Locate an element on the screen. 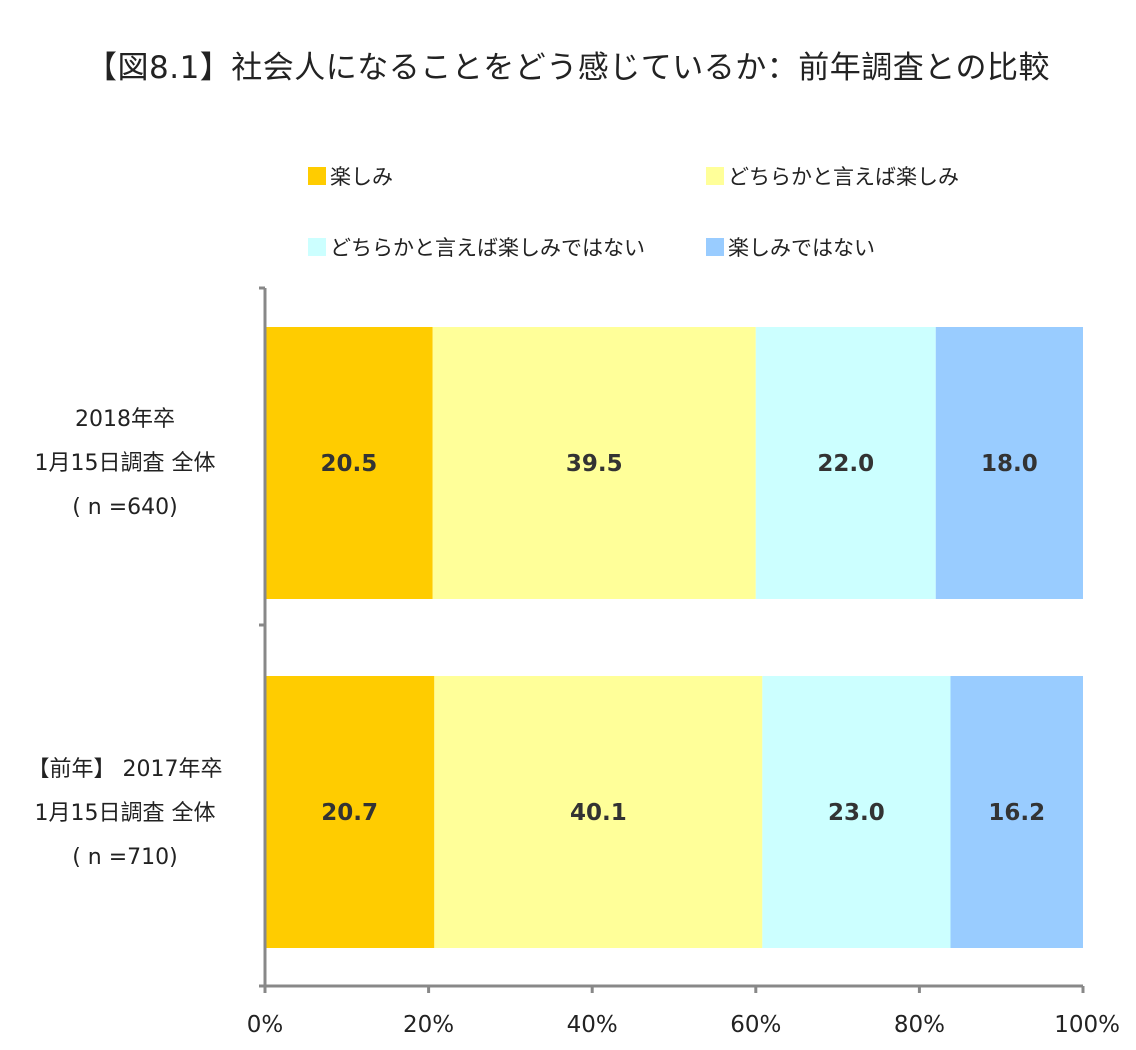 The image size is (1136, 1050). bar-value-label: 23.0 is located at coordinates (856, 813).